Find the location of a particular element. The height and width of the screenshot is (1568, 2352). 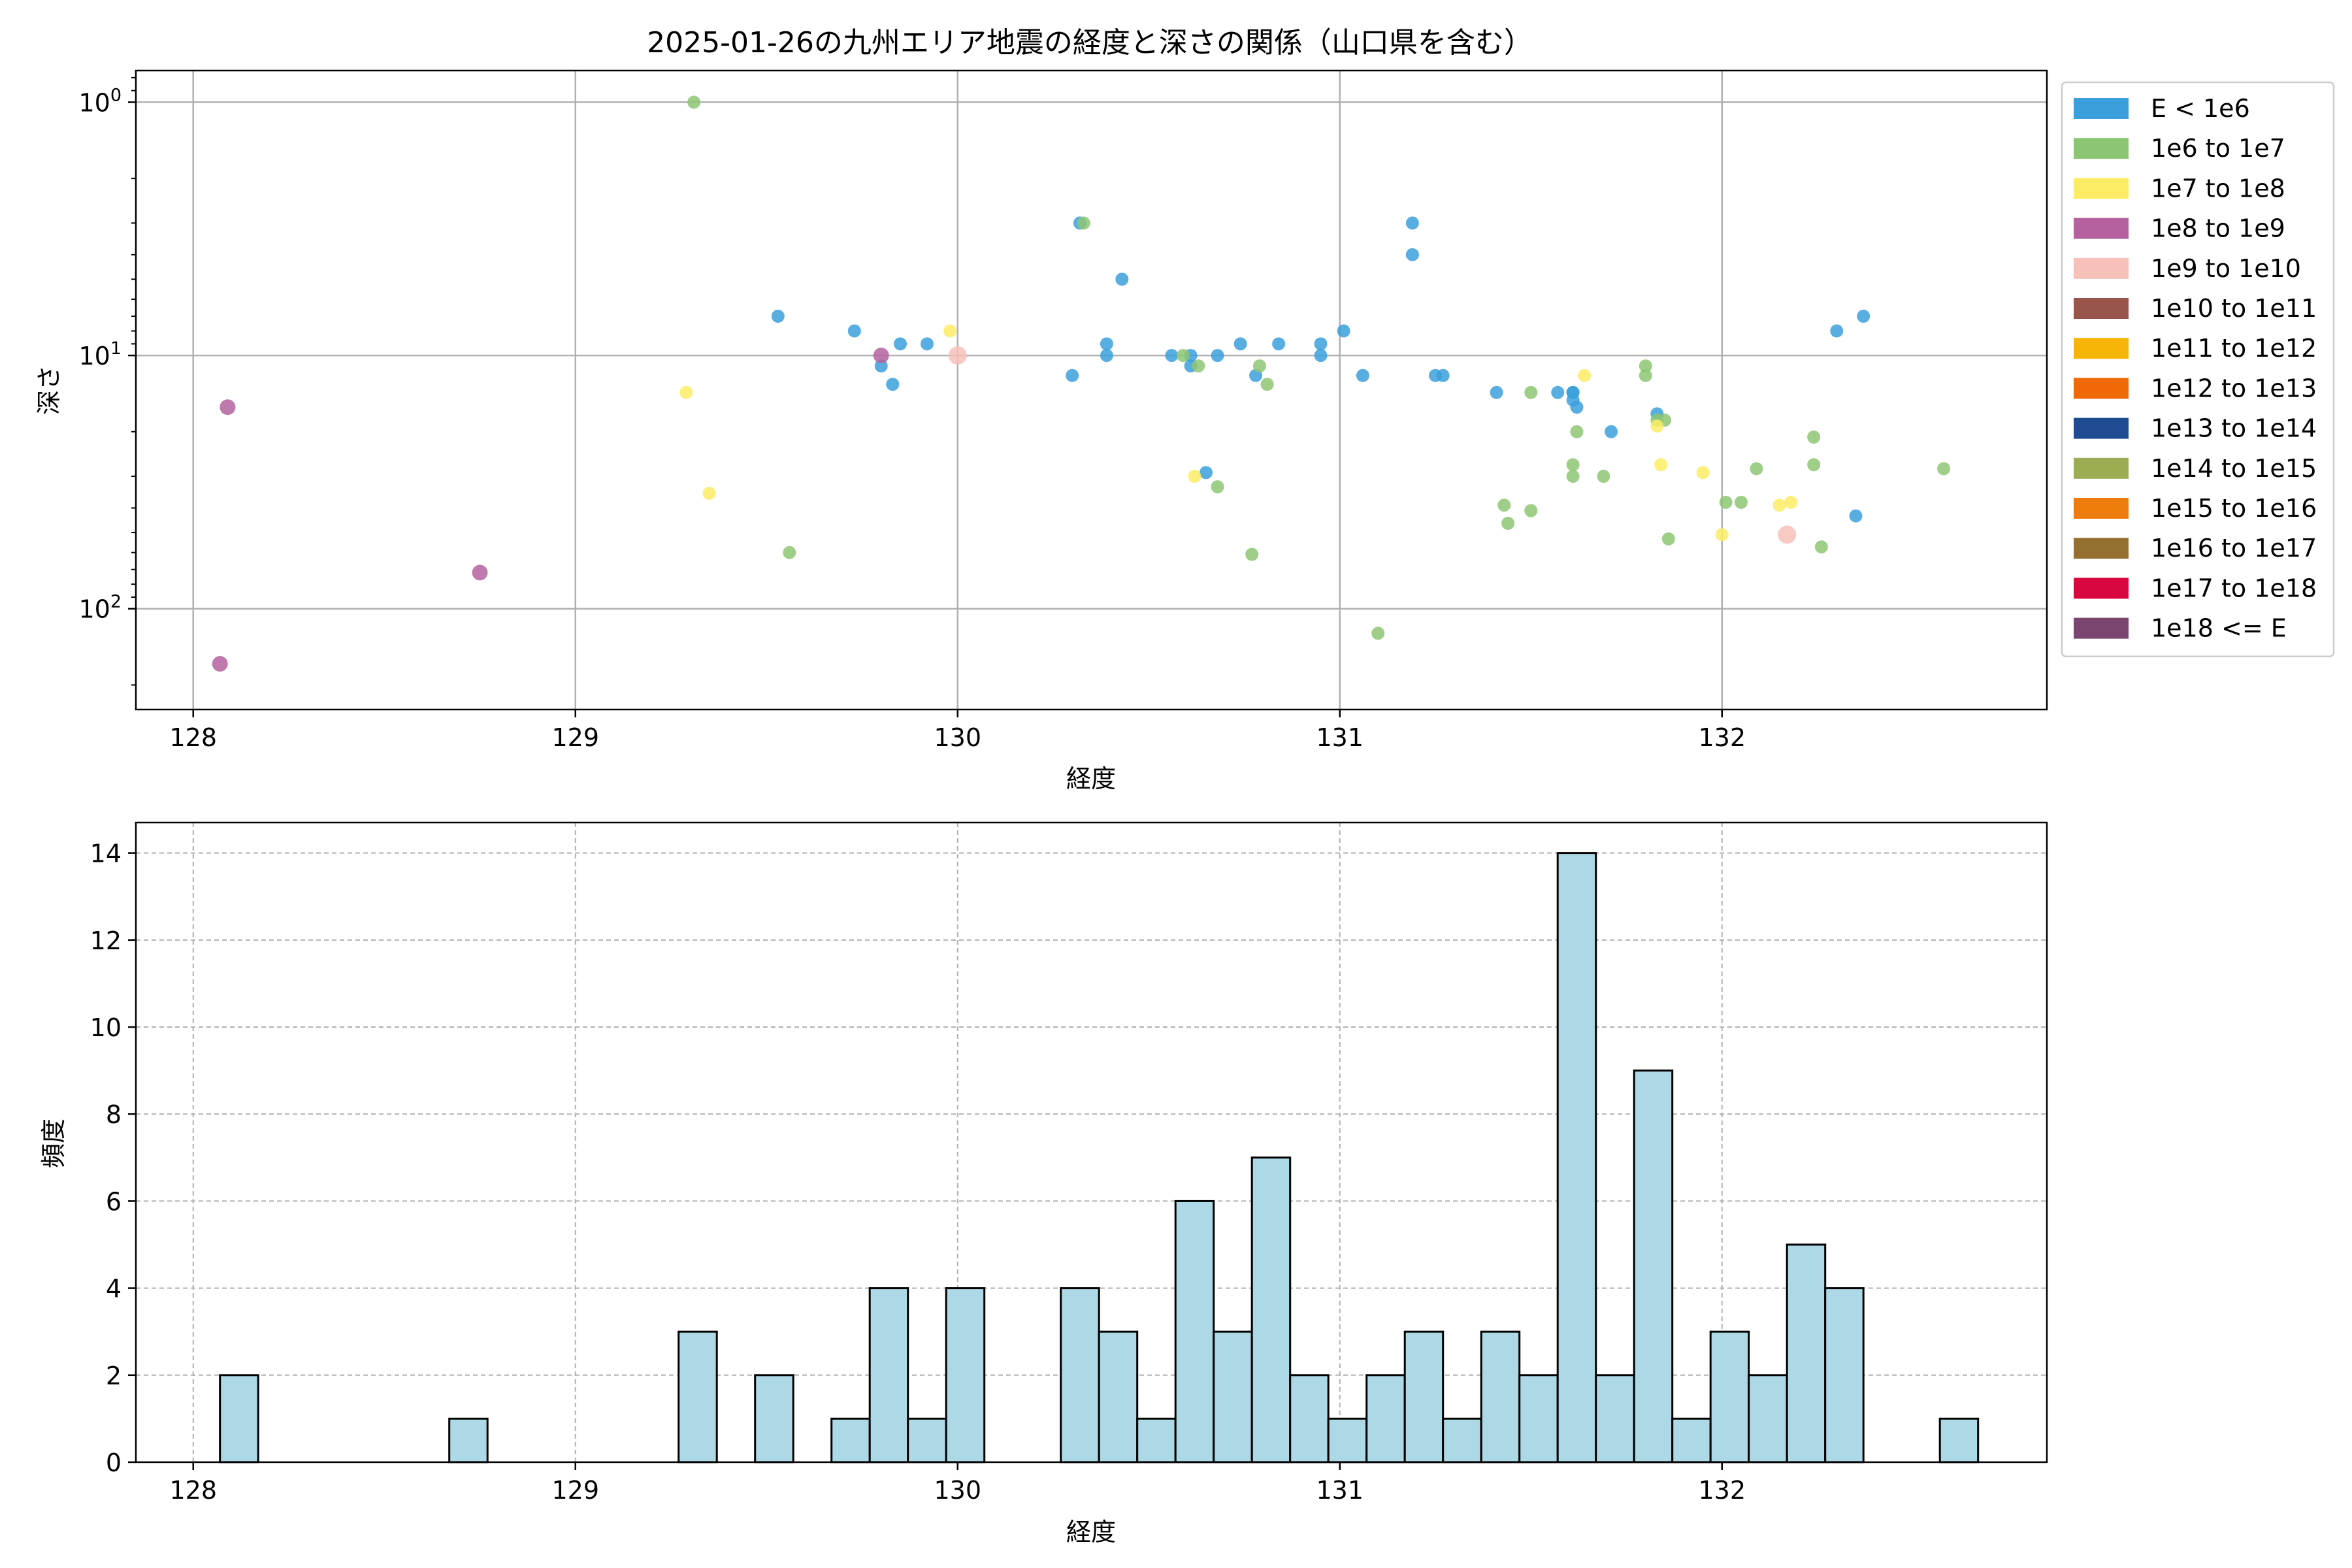

histogram-y-tick-label: 0 is located at coordinates (114, 1462).